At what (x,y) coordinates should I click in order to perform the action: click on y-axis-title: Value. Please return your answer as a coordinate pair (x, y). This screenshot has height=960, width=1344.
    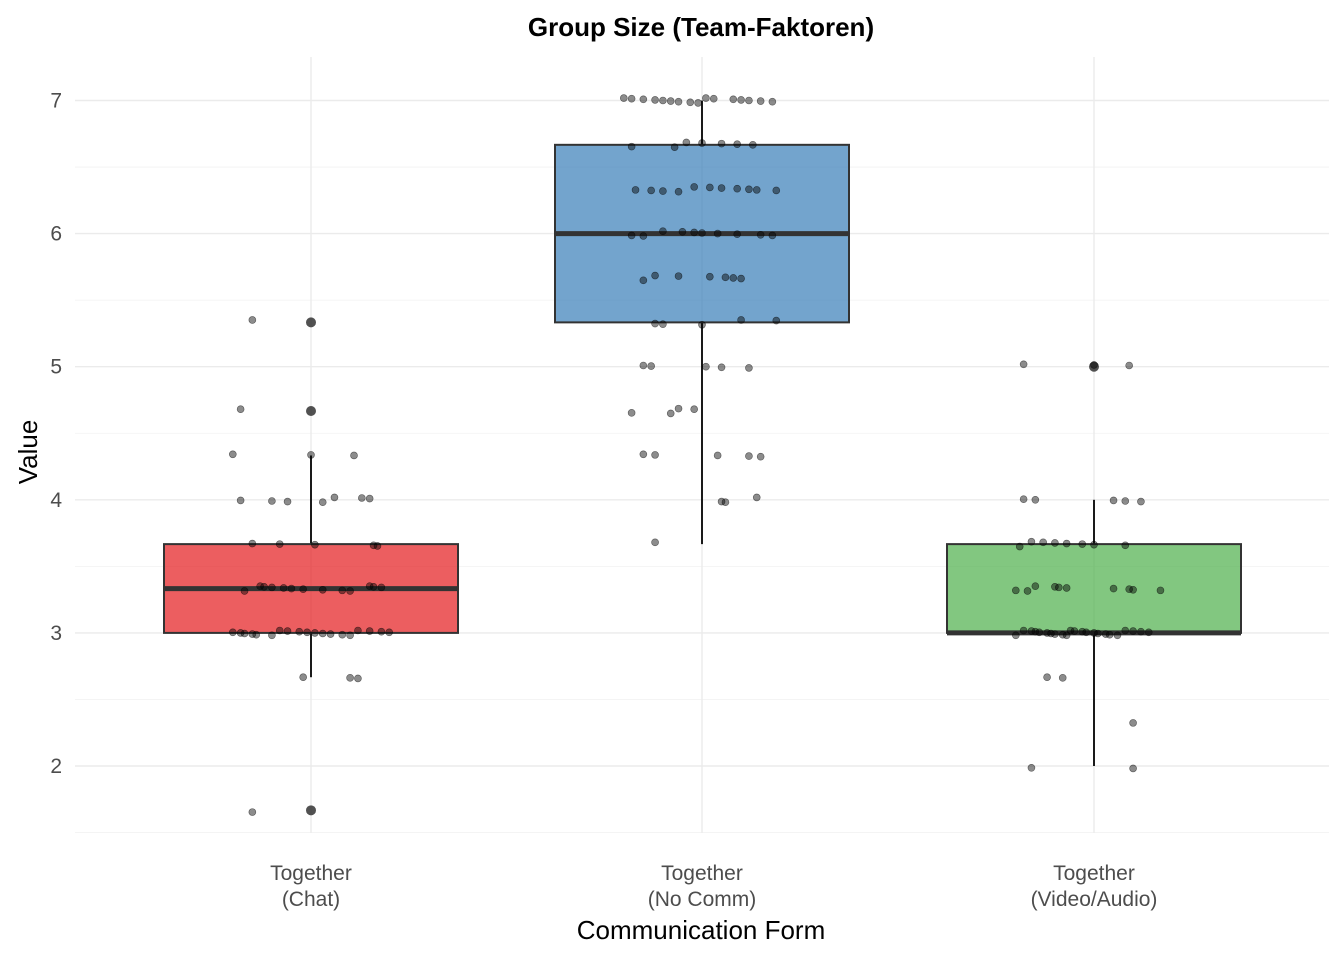
    Looking at the image, I should click on (28, 452).